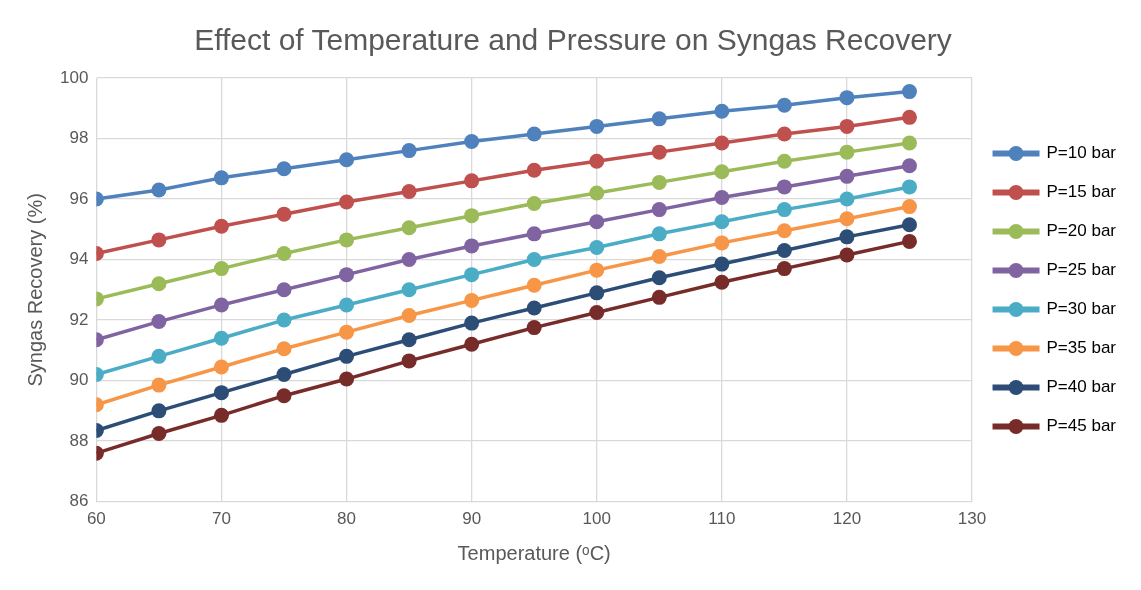  What do you see at coordinates (79, 501) in the screenshot?
I see `y-tick-label: 86` at bounding box center [79, 501].